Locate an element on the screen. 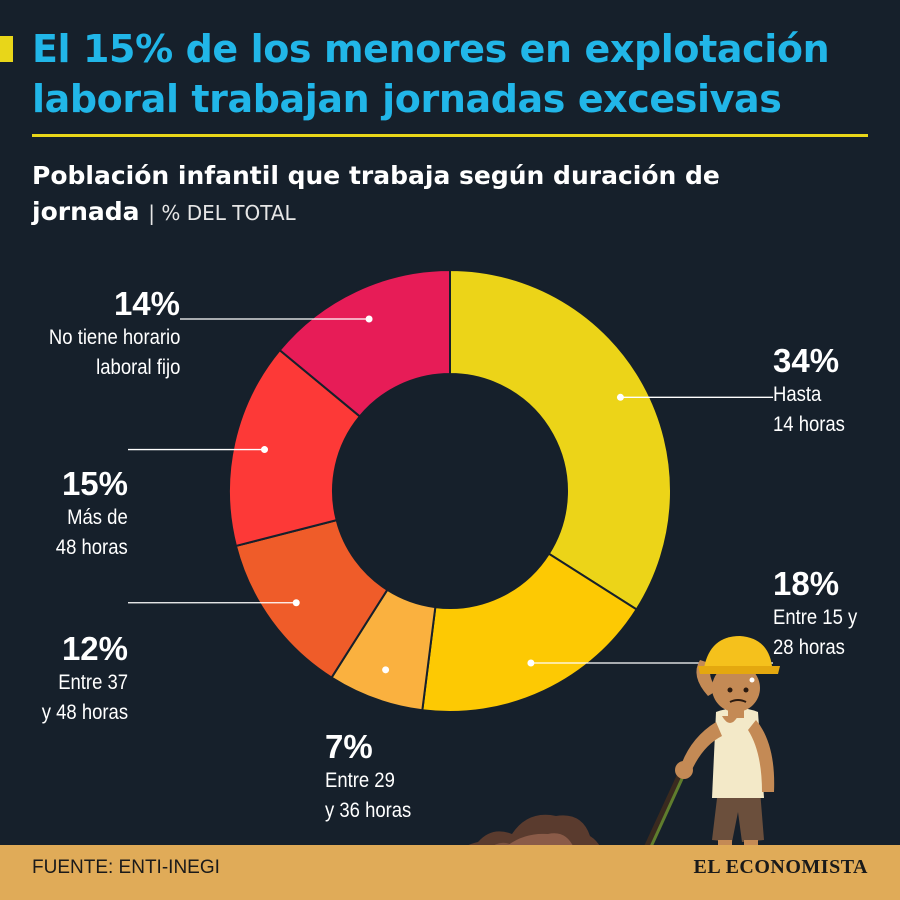 This screenshot has height=900, width=900. slice-label: 34% Hasta 14 horas is located at coordinates (814, 391).